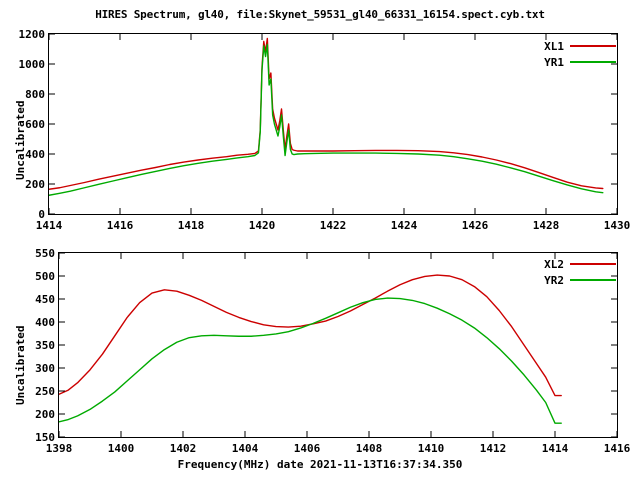  I want to click on x-tick-label: 1400, so click(121, 448).